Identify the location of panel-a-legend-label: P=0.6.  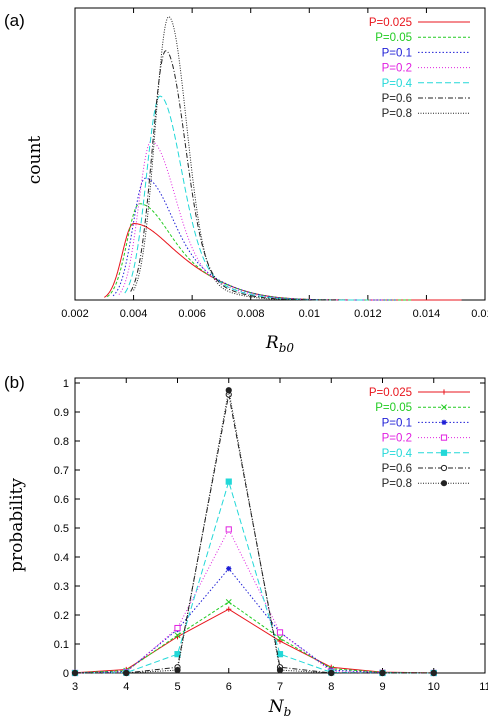
(397, 99).